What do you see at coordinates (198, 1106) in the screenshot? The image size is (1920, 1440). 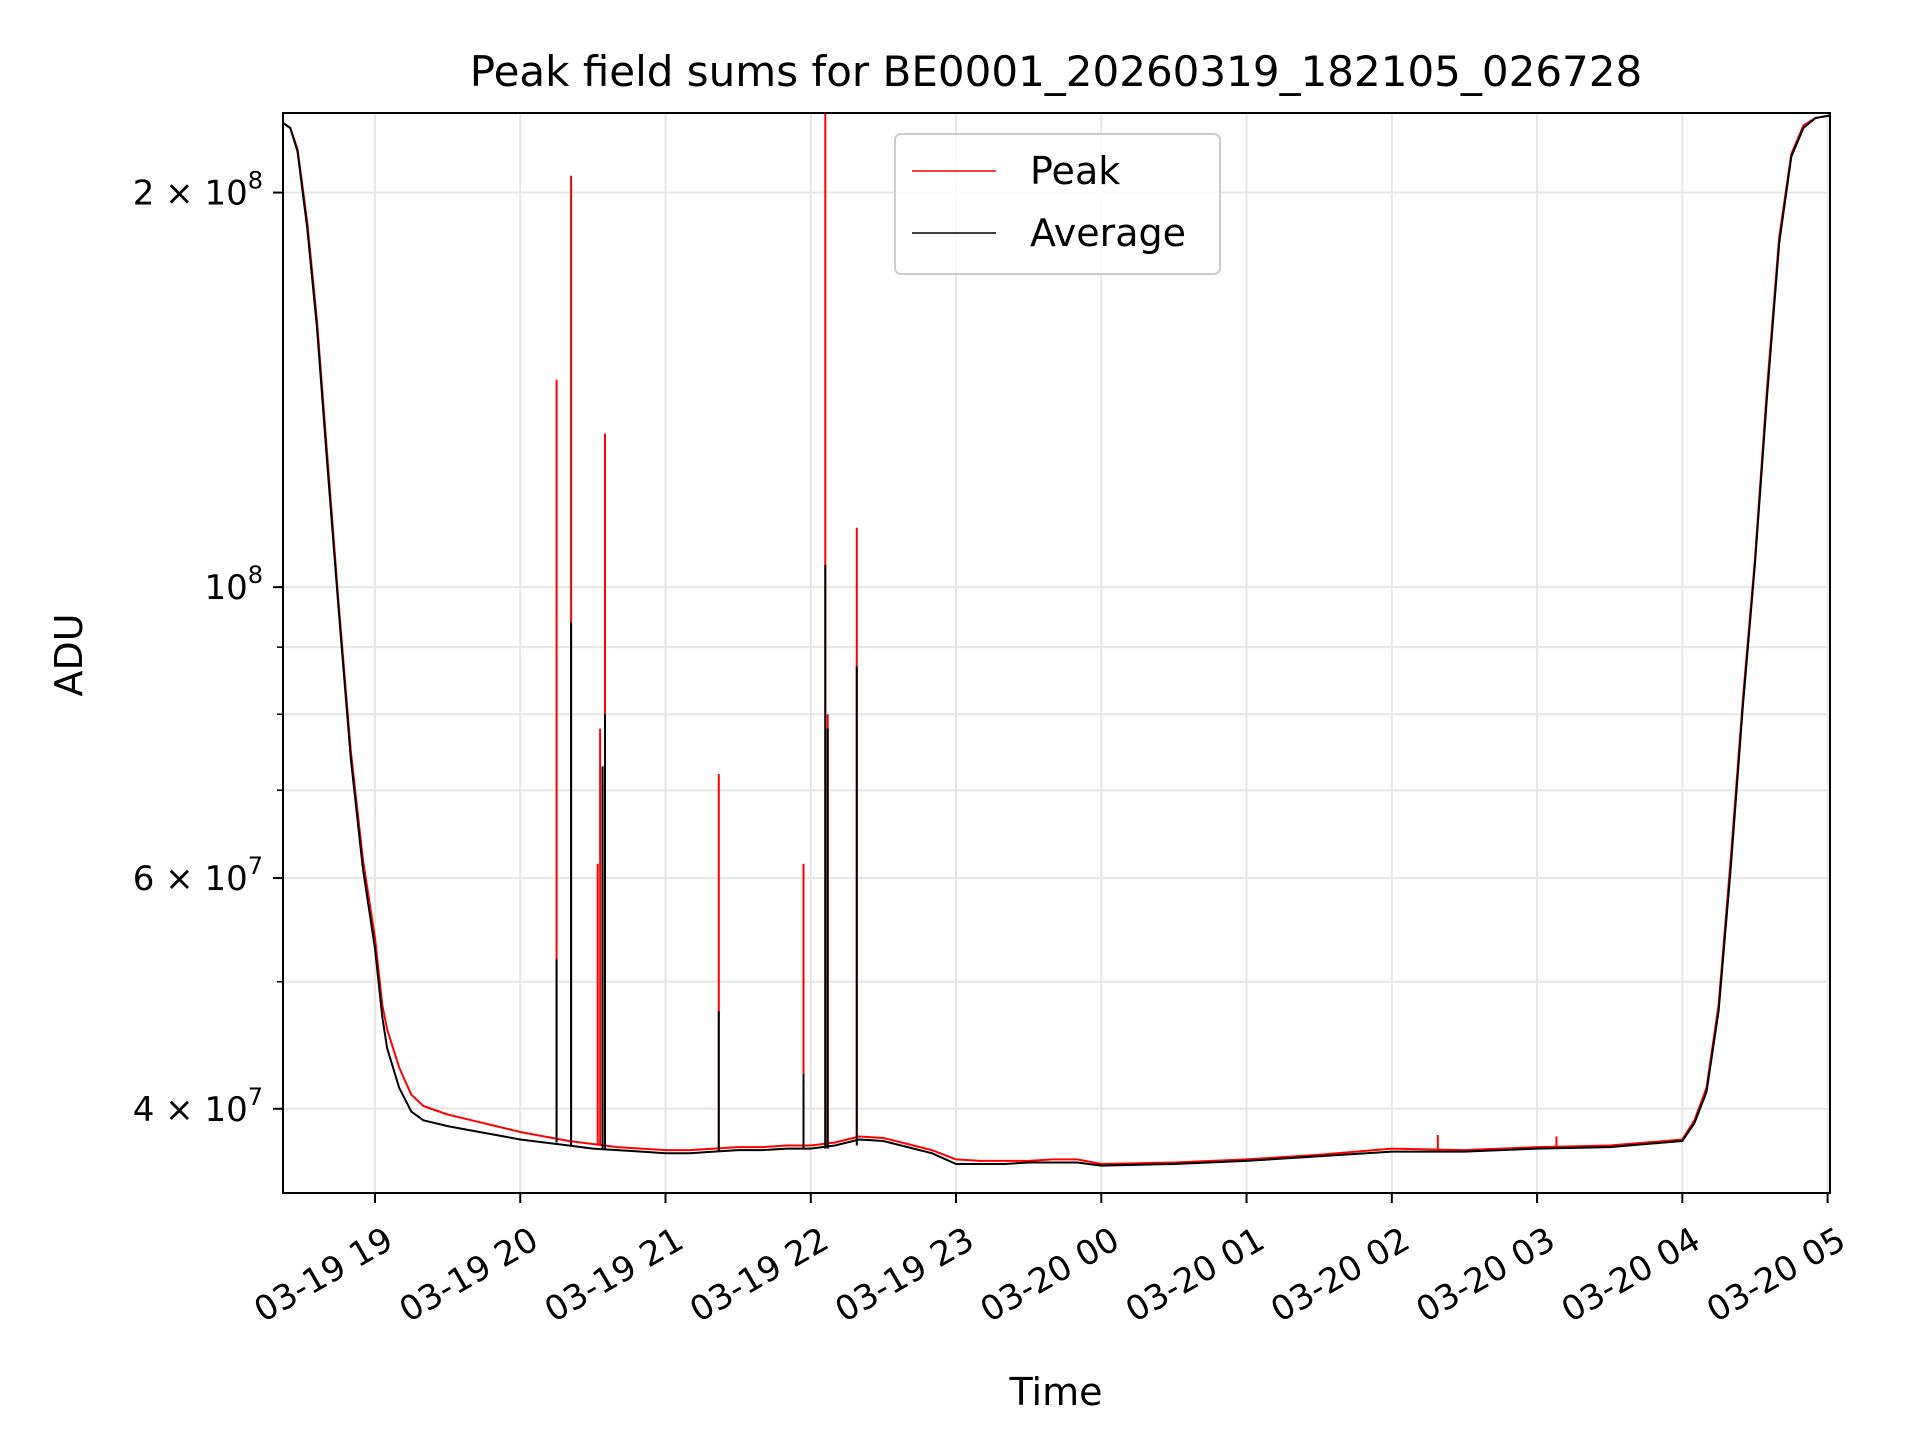 I see `y-tick-label: 4 × 107` at bounding box center [198, 1106].